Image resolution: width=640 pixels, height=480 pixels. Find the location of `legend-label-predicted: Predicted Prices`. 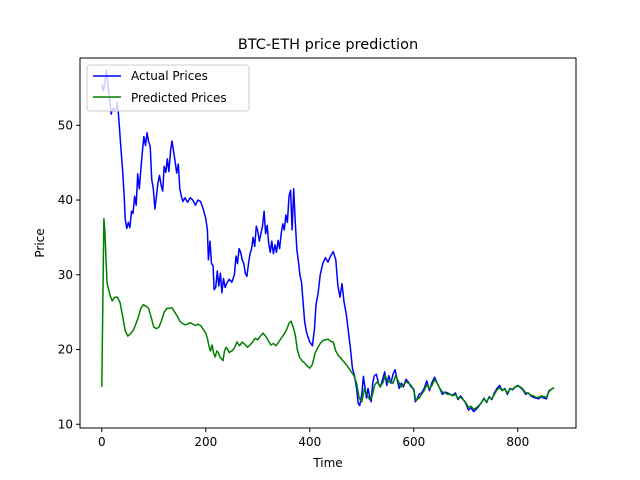

legend-label-predicted: Predicted Prices is located at coordinates (179, 98).